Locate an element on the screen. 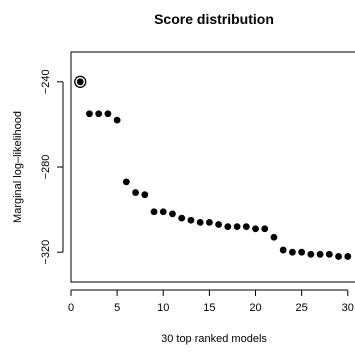 The image size is (355, 356). x-axis-label: 30 top ranked models is located at coordinates (214, 339).